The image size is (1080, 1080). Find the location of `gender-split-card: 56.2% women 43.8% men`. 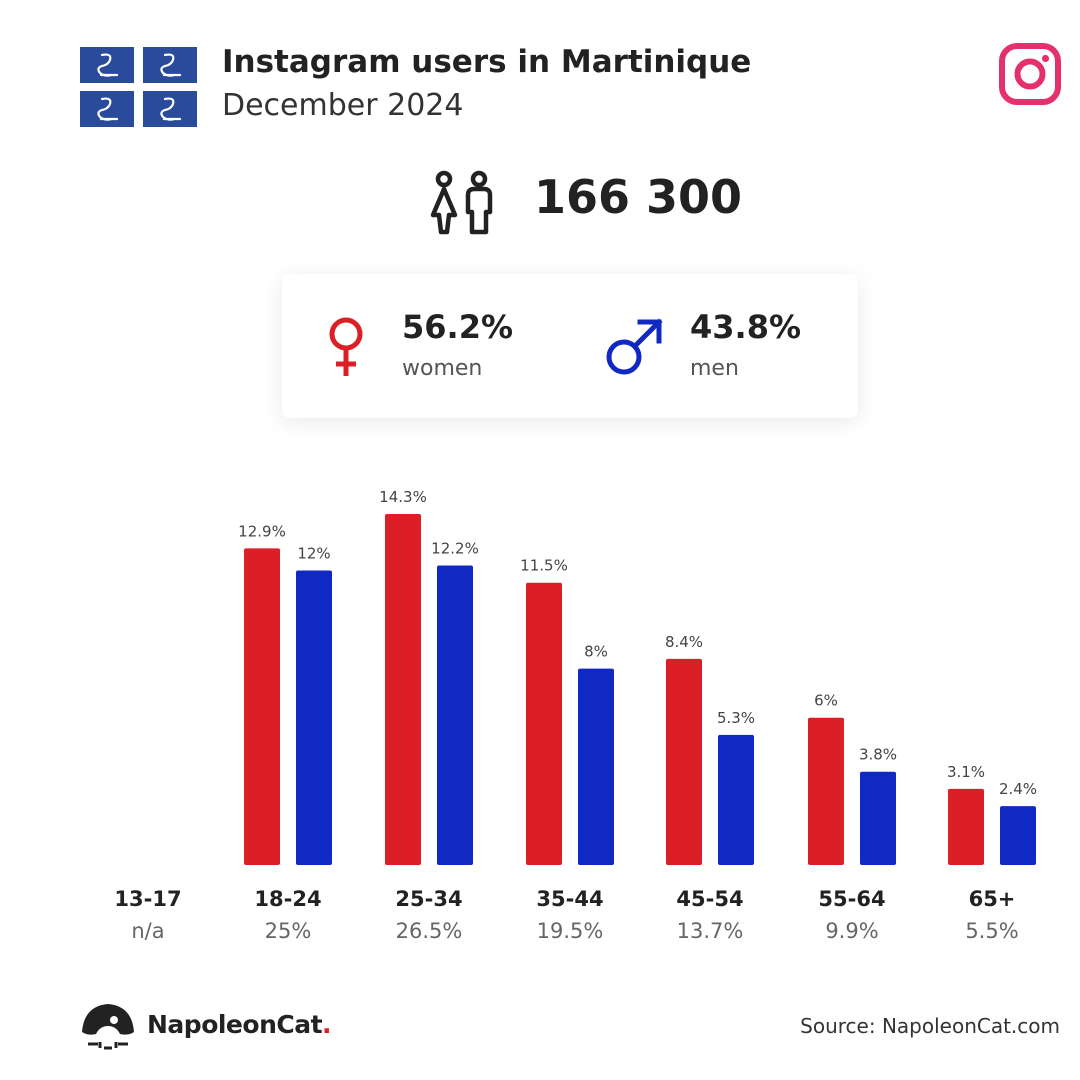

gender-split-card: 56.2% women 43.8% men is located at coordinates (570, 346).